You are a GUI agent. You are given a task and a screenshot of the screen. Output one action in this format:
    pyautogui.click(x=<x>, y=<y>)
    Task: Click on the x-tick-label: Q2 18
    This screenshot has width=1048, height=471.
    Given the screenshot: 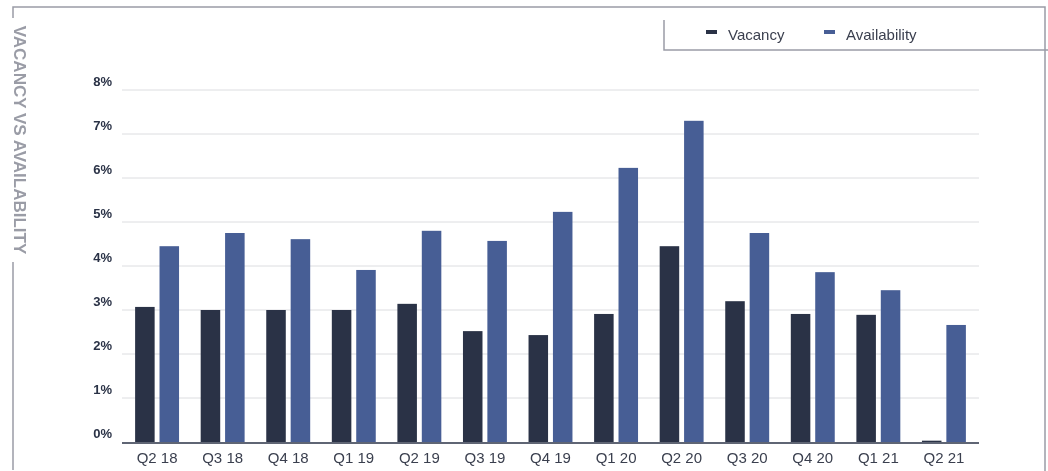 What is the action you would take?
    pyautogui.click(x=157, y=457)
    